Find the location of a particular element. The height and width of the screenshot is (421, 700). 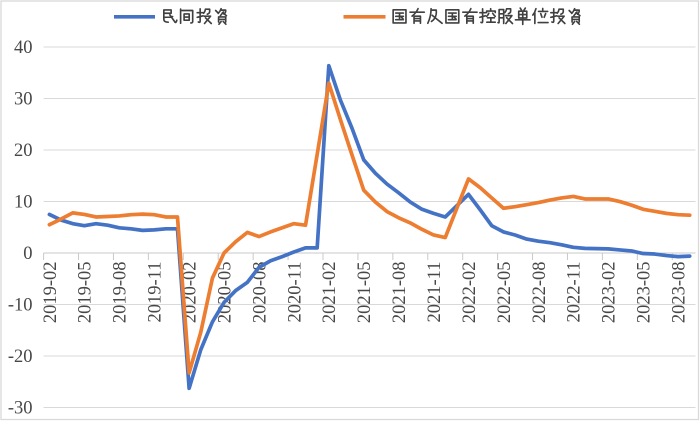

svg-text: 2020-11 is located at coordinates (295, 292).